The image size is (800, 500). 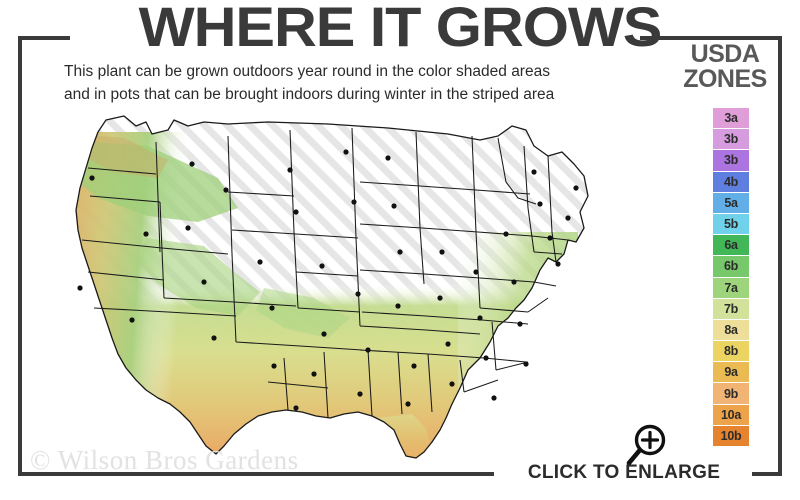 I want to click on usda-heading-line-1: USDA, so click(x=725, y=54).